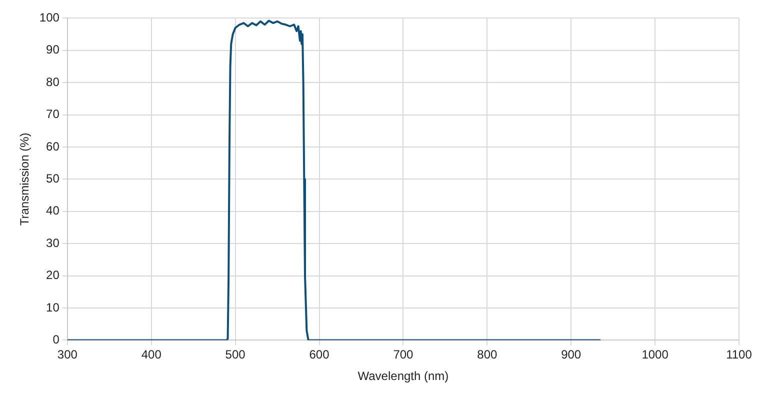  I want to click on y-tick-label: 60, so click(53, 146).